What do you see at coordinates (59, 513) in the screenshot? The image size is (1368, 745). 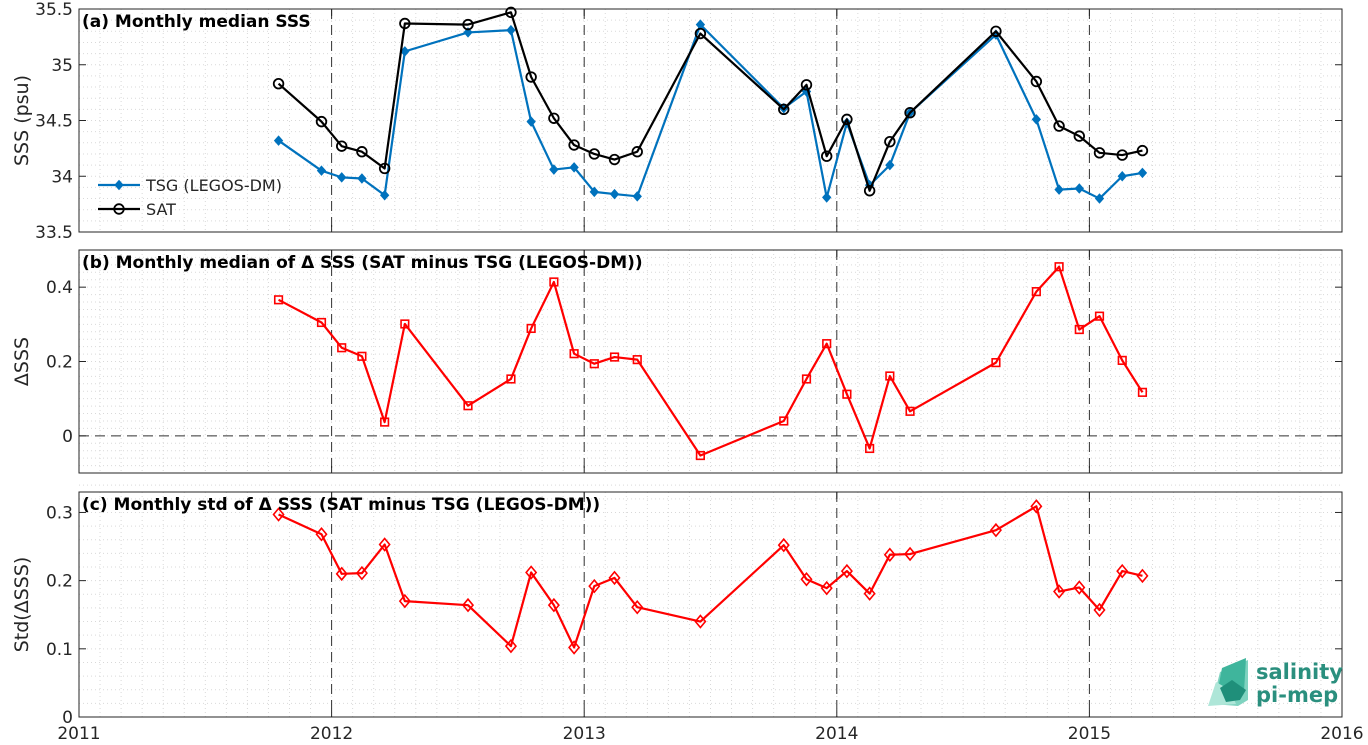 I see `y-tick-label: 0.3` at bounding box center [59, 513].